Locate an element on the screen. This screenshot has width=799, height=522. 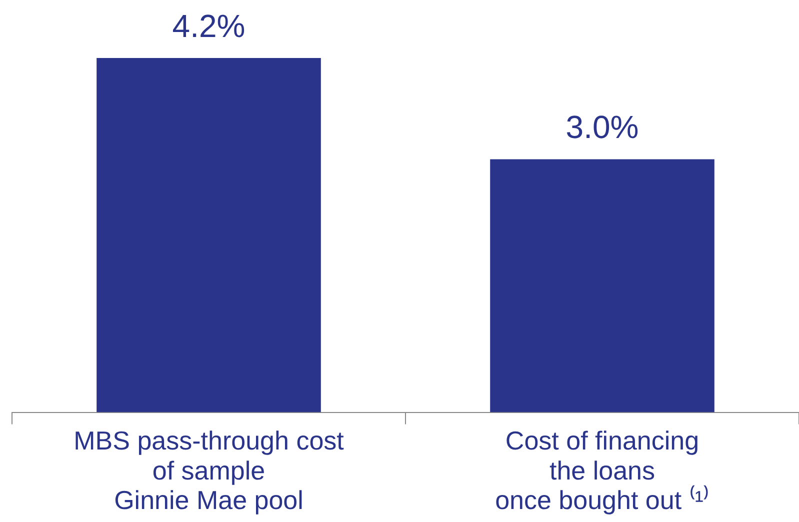
x-tick-label: Cost of financing the loans once bought out ⁽¹⁾ is located at coordinates (602, 470).